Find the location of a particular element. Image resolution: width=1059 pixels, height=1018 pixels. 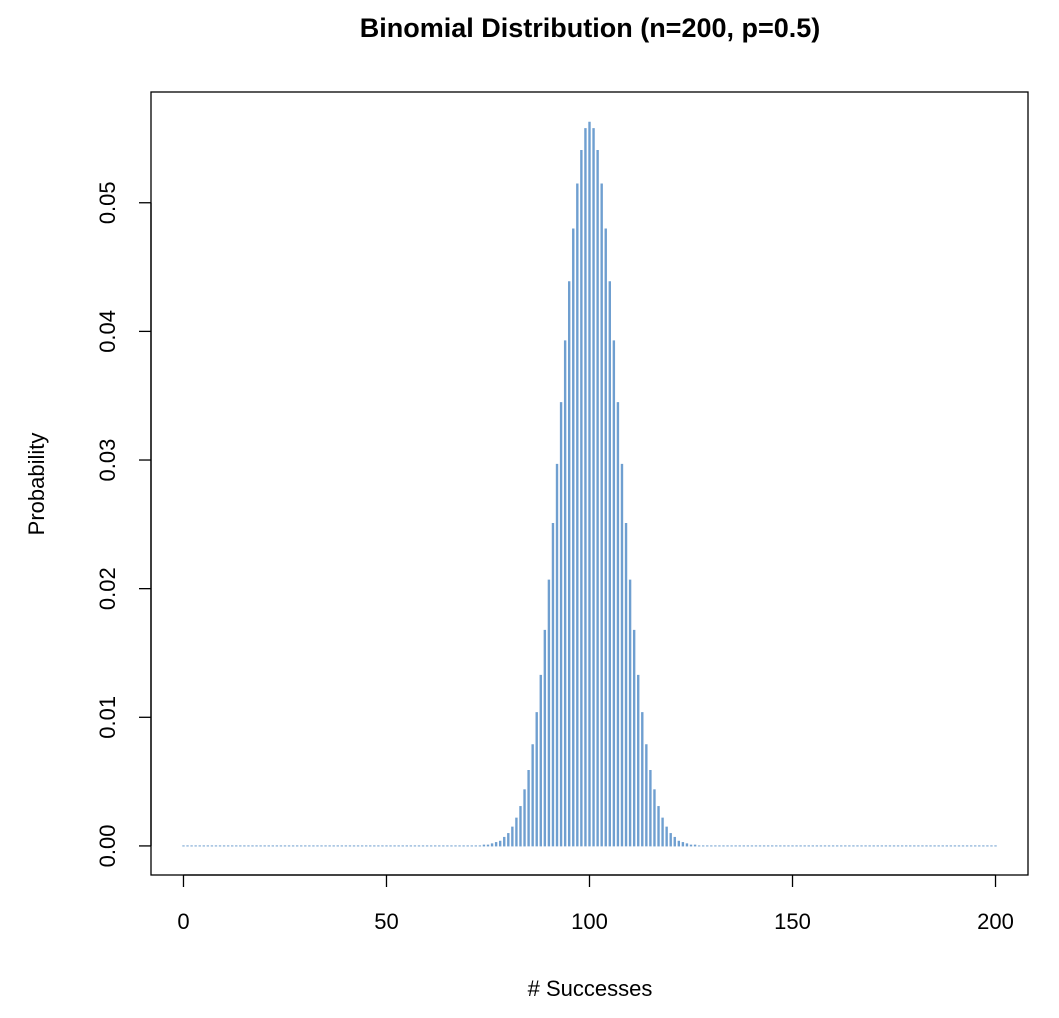

y-tick-label: 0.01 is located at coordinates (107, 717).